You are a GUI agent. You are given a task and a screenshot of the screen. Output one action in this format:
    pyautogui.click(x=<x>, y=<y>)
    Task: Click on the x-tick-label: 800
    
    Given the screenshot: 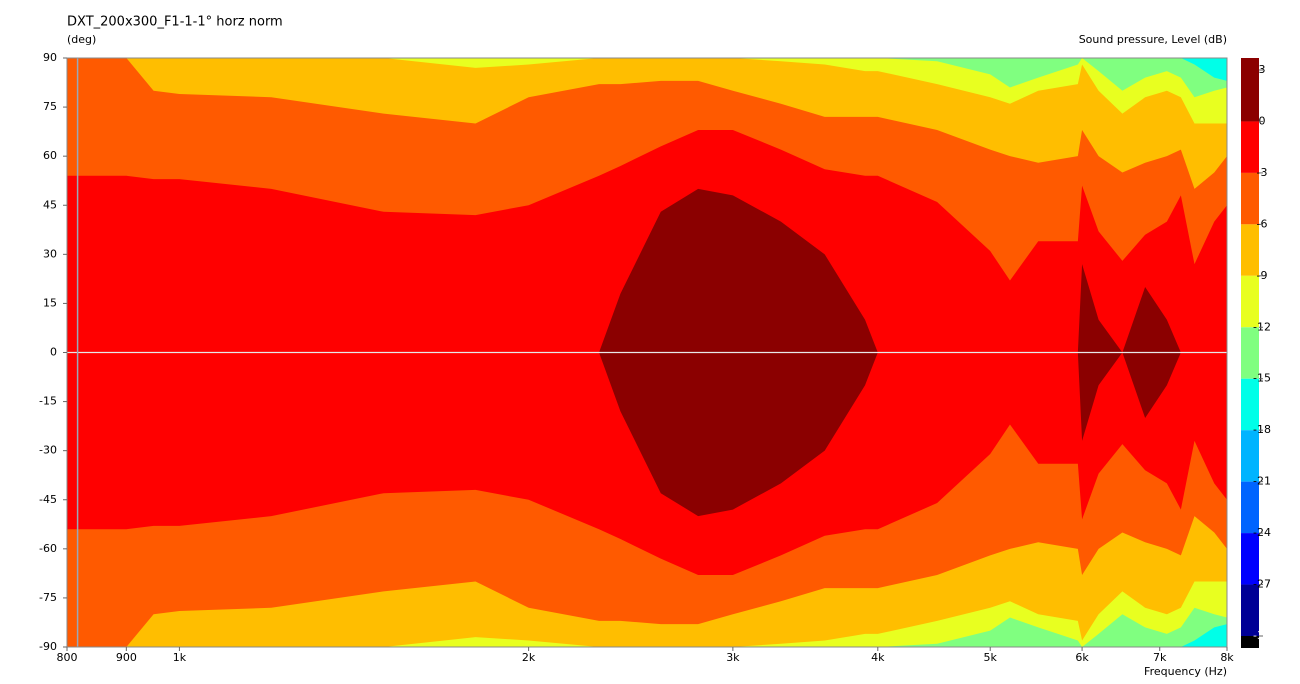 What is the action you would take?
    pyautogui.click(x=67, y=657)
    